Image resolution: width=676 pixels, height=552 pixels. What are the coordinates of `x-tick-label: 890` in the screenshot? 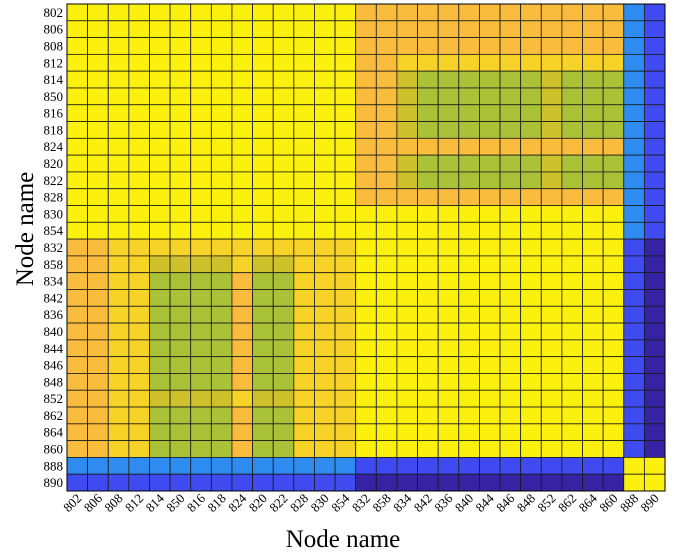 It's located at (649, 503).